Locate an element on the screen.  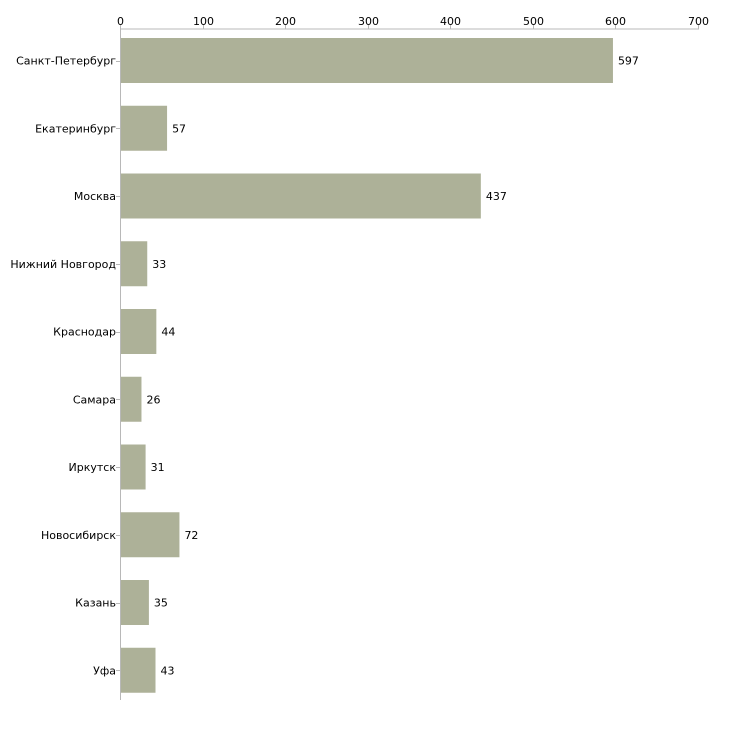
bar-value-label: 44 is located at coordinates (168, 332).